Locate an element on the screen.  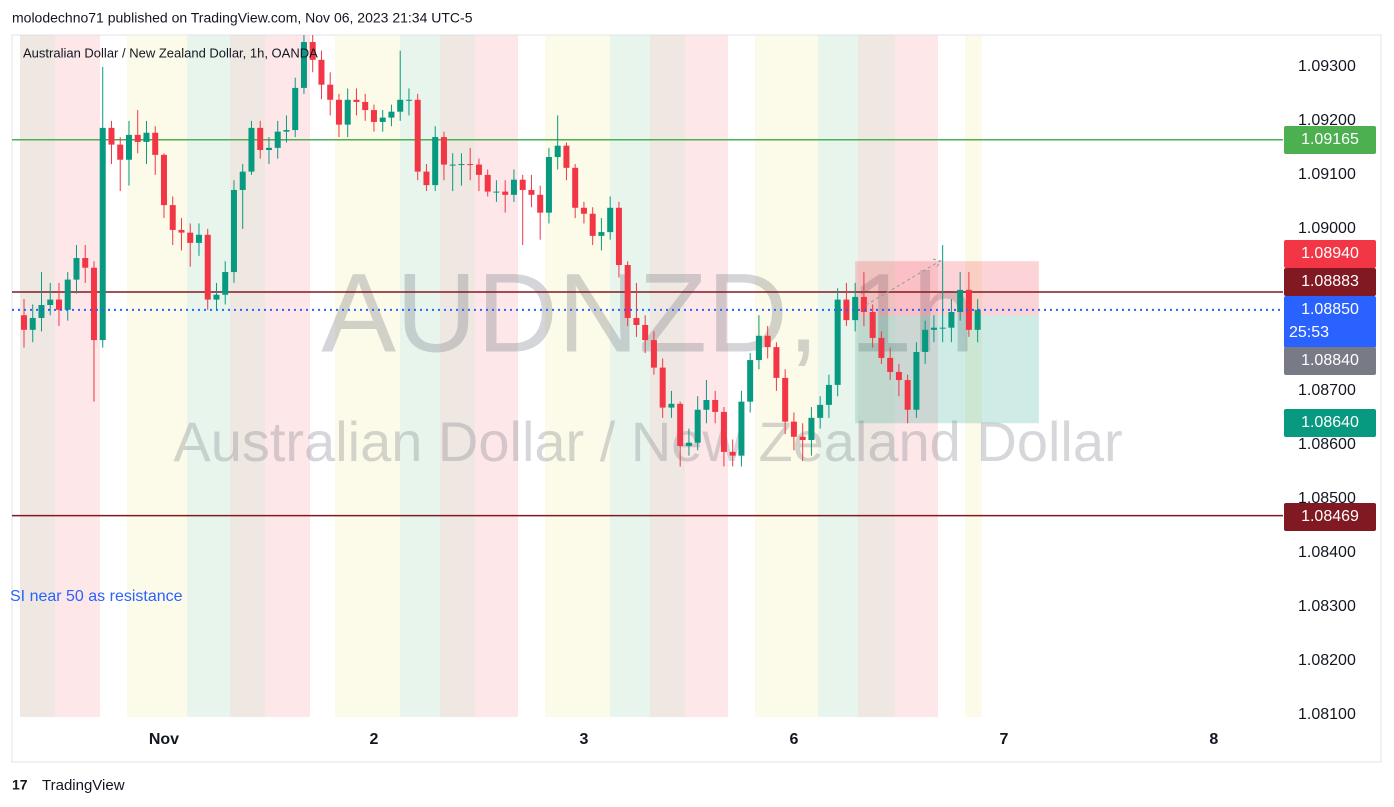
target-label: 1.08640 is located at coordinates (1330, 422).